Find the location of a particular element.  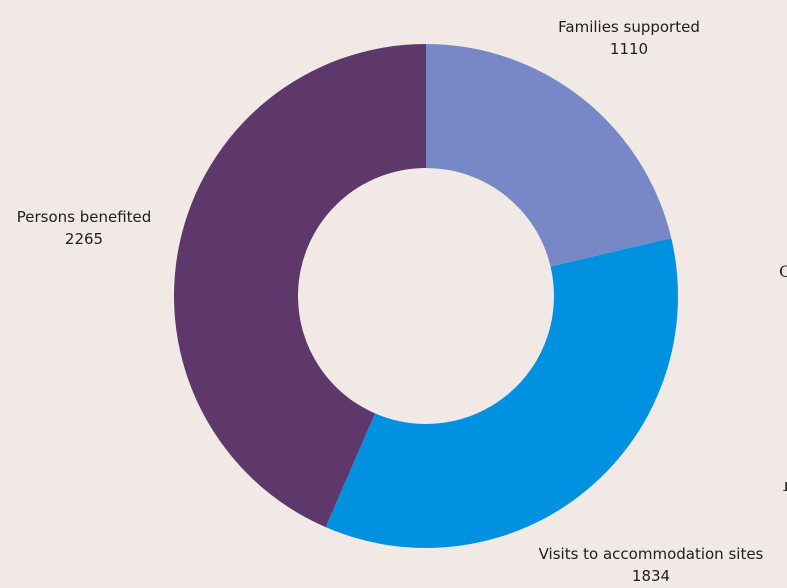

slice-label-value: 1110 is located at coordinates (629, 49).